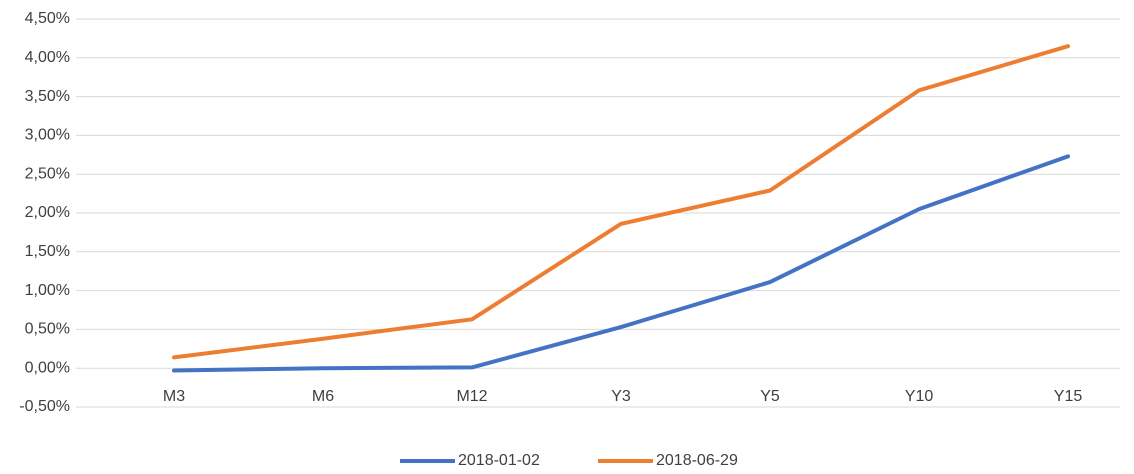 This screenshot has width=1134, height=474. What do you see at coordinates (47, 173) in the screenshot?
I see `y-tick-label: 2,50%` at bounding box center [47, 173].